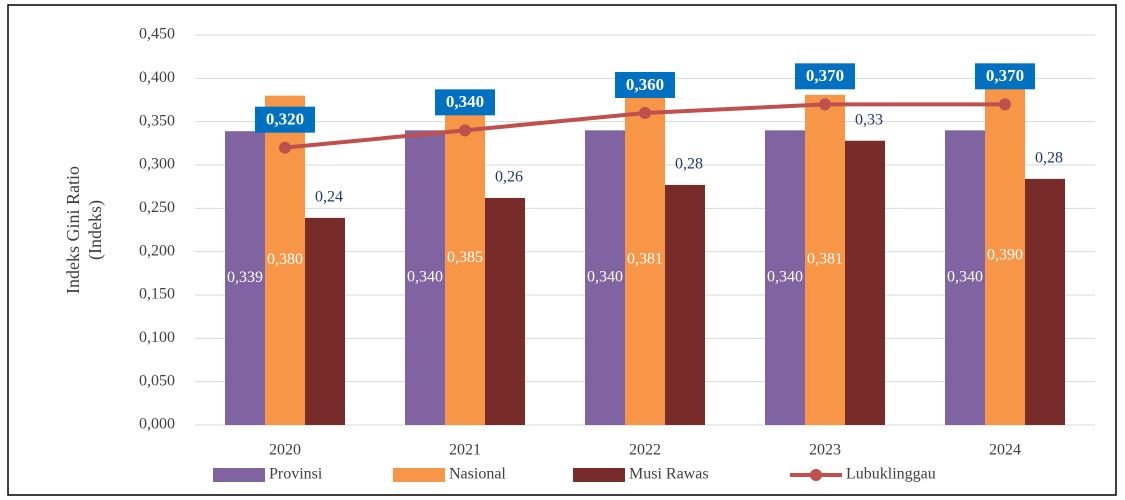  I want to click on y-tick-label: 0,300, so click(157, 164).